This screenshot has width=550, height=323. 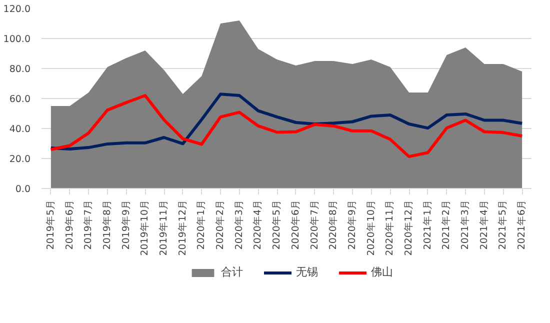 I want to click on x-tick-label: 2020年7月, so click(x=314, y=224).